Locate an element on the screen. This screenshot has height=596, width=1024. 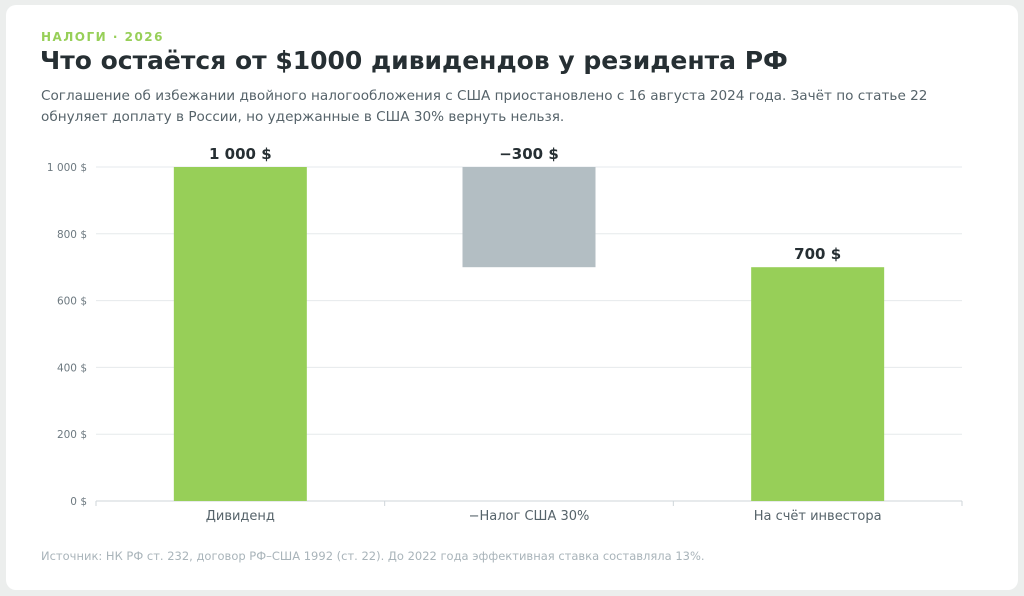
y-tick-label: 1 000 $ is located at coordinates (67, 168).